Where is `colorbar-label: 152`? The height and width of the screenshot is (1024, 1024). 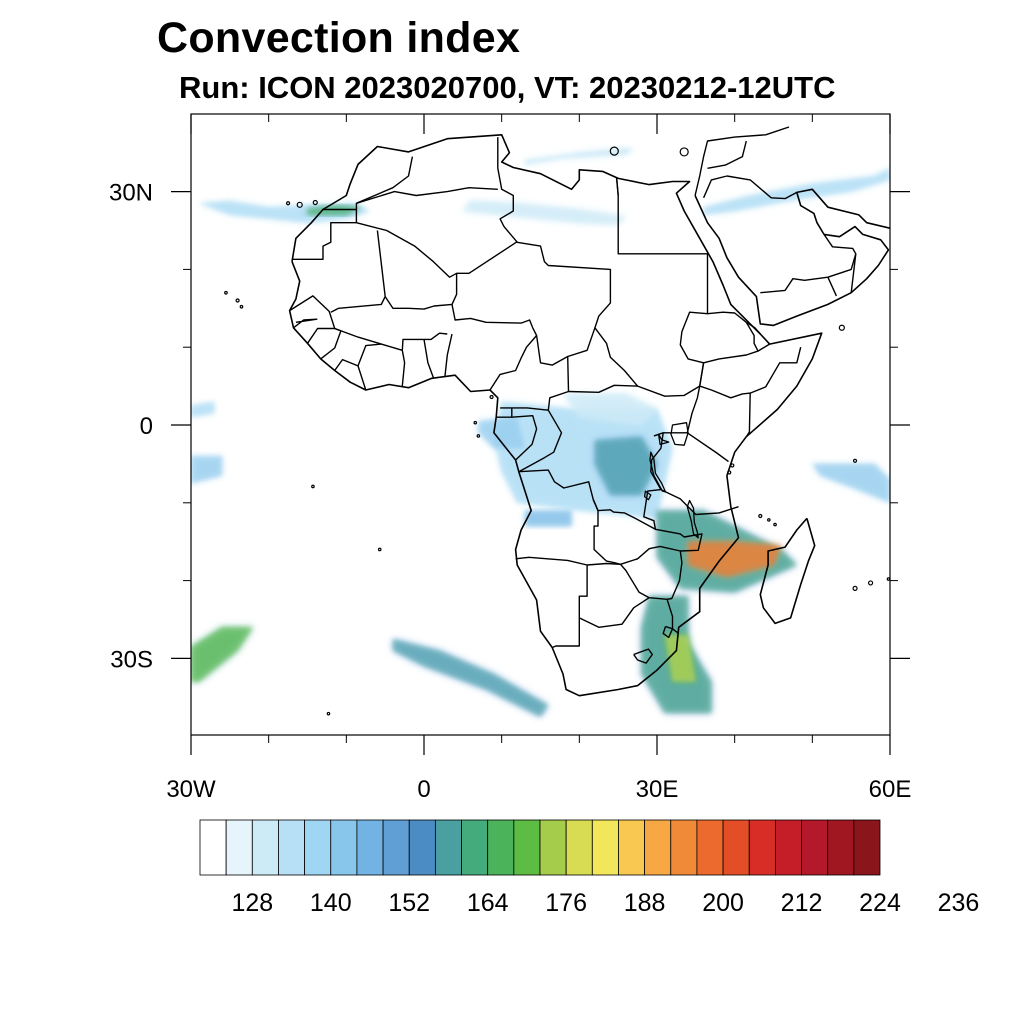 colorbar-label: 152 is located at coordinates (409, 903).